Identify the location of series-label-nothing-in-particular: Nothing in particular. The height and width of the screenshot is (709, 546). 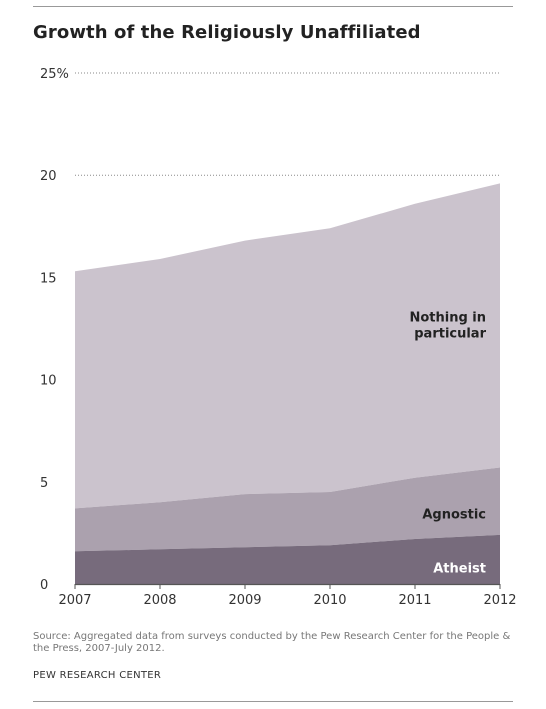
(447, 325).